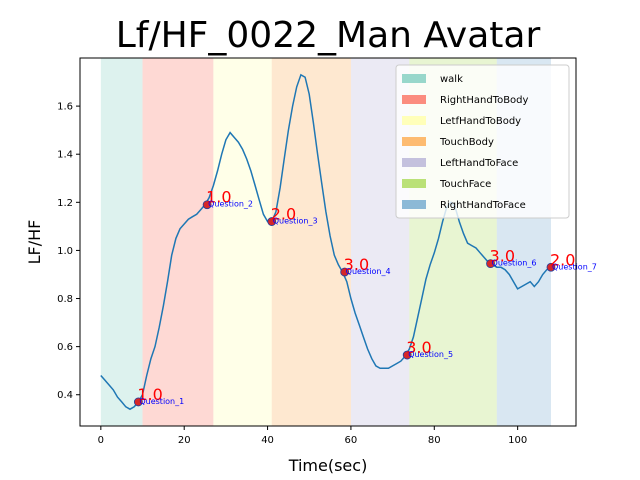 The width and height of the screenshot is (640, 480). What do you see at coordinates (267, 440) in the screenshot?
I see `x-tick-label: 40` at bounding box center [267, 440].